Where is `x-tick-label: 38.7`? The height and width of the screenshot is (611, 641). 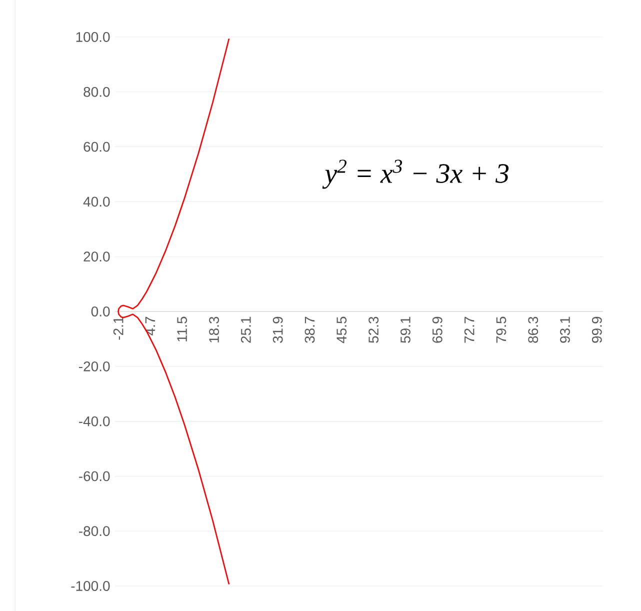 x-tick-label: 38.7 is located at coordinates (309, 329).